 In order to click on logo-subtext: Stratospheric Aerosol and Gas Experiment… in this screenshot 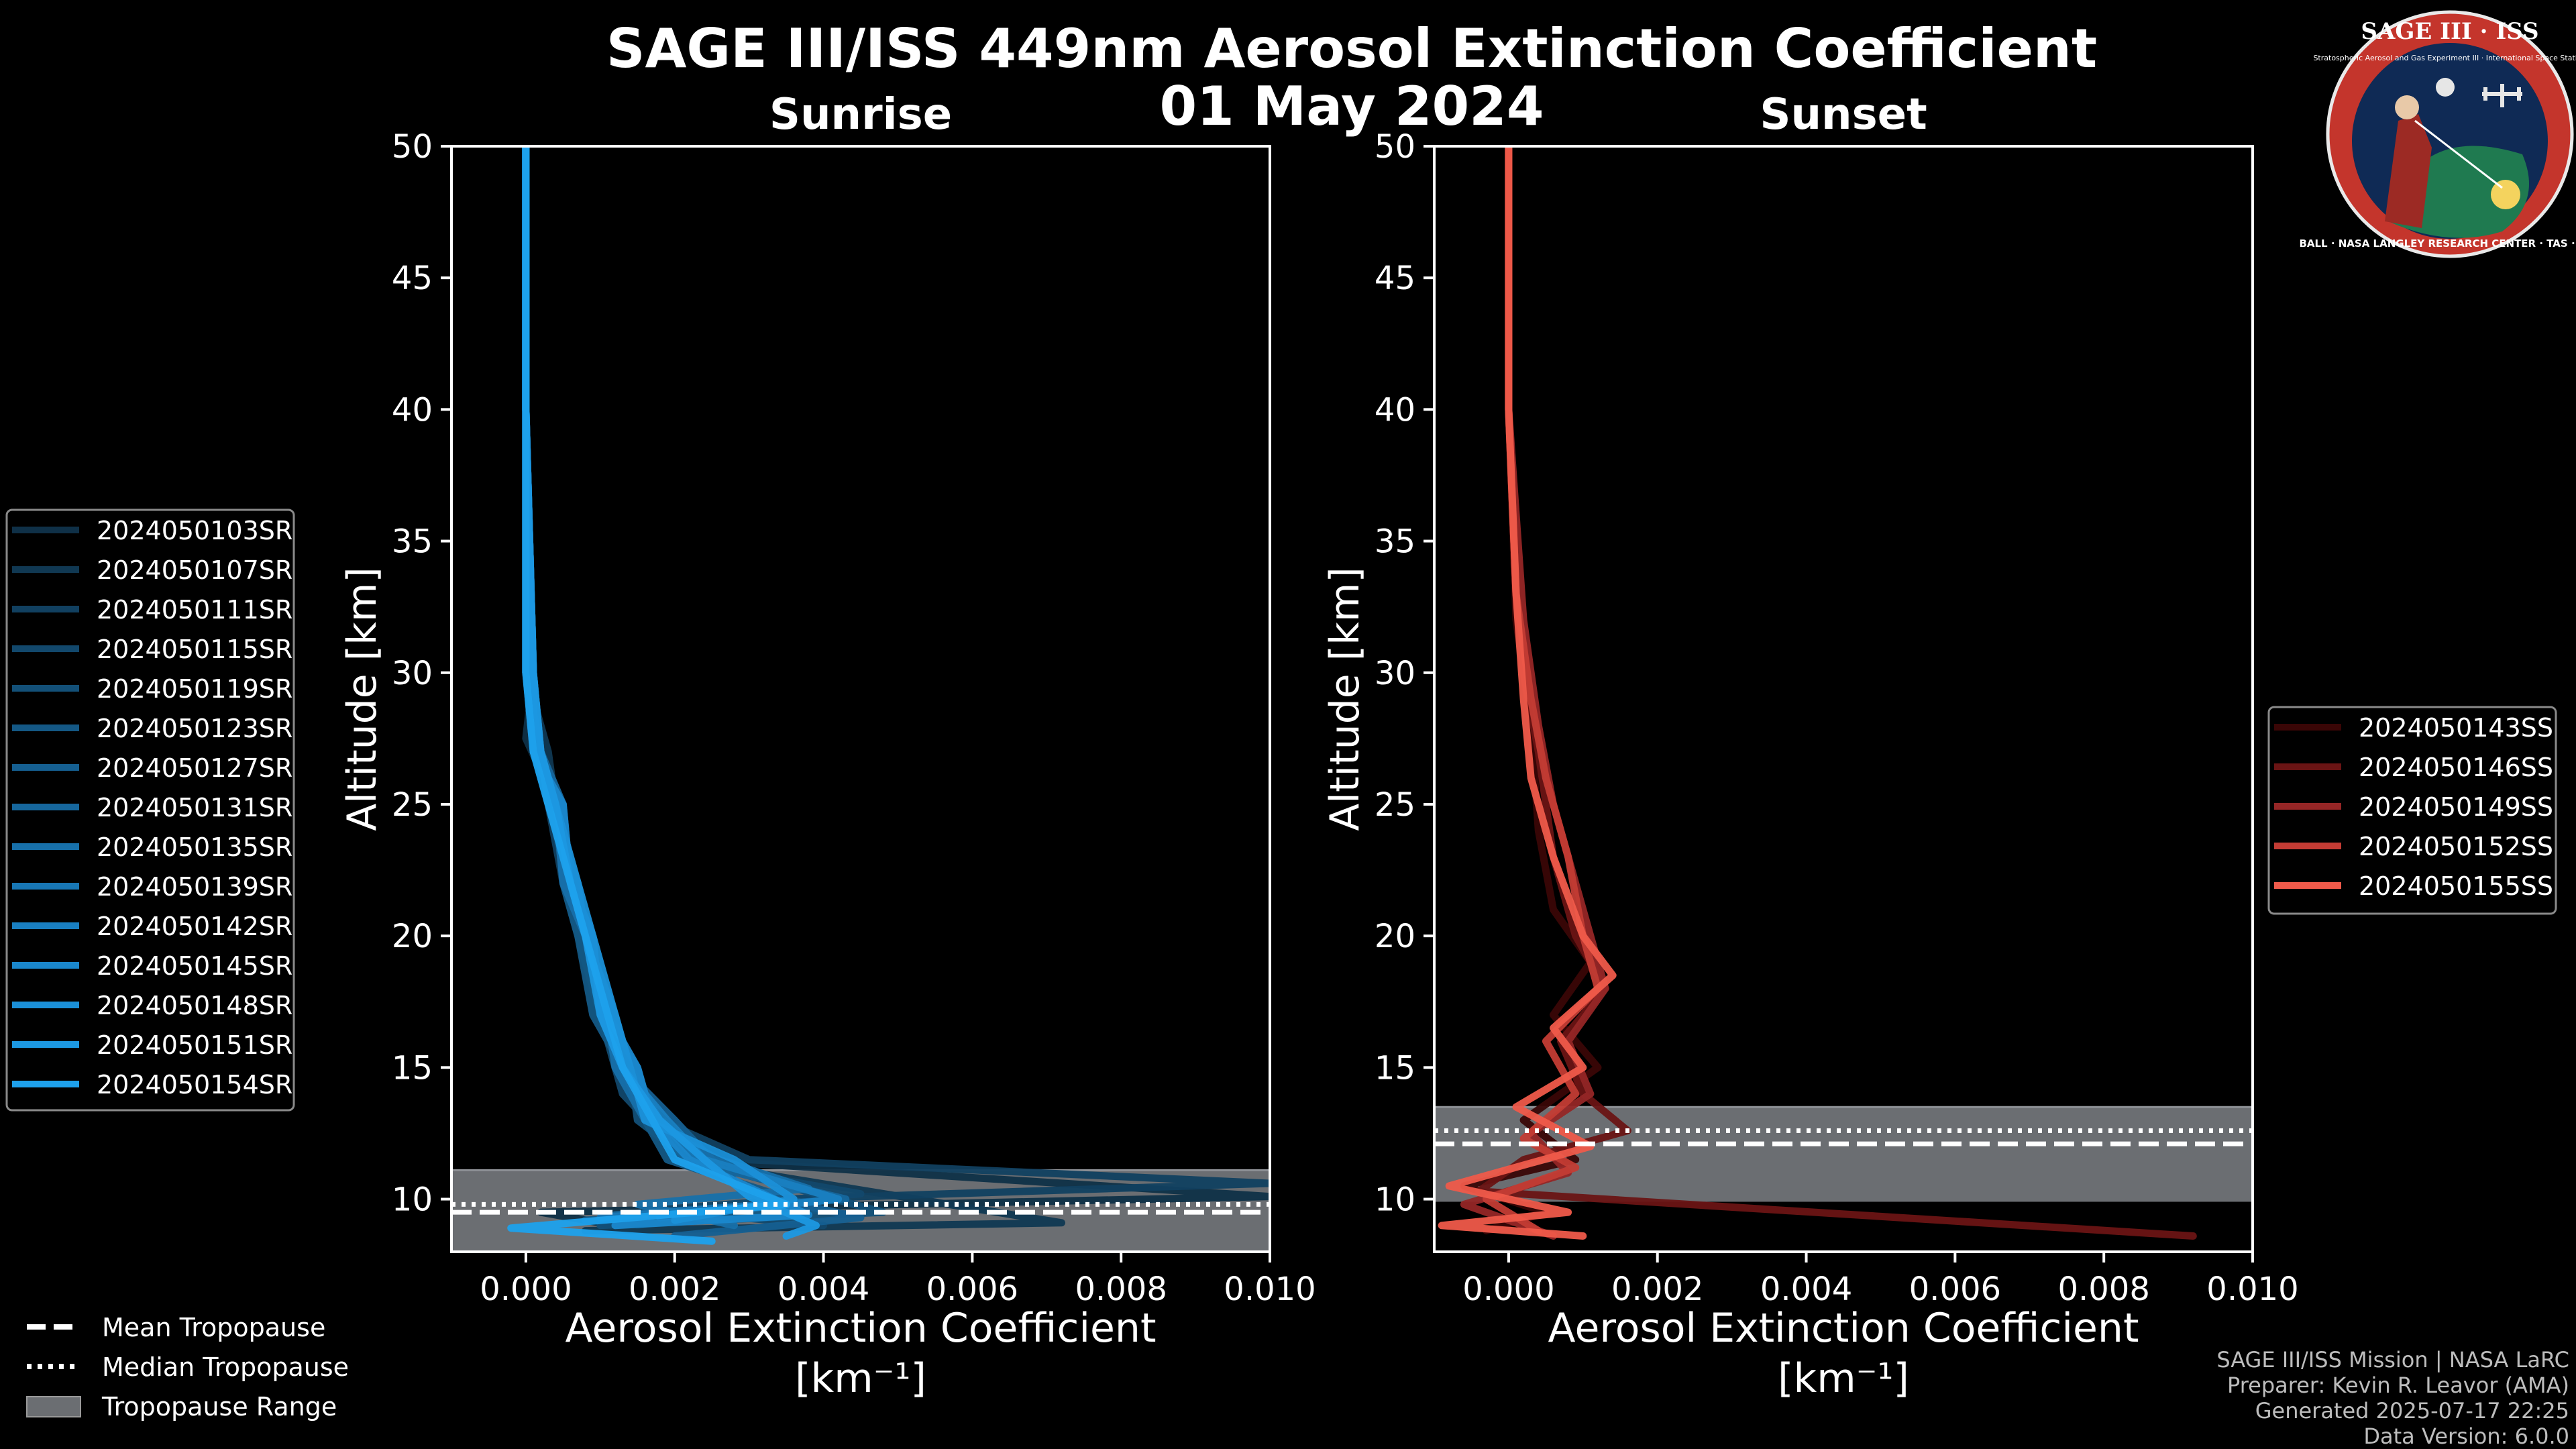, I will do `click(2444, 58)`.